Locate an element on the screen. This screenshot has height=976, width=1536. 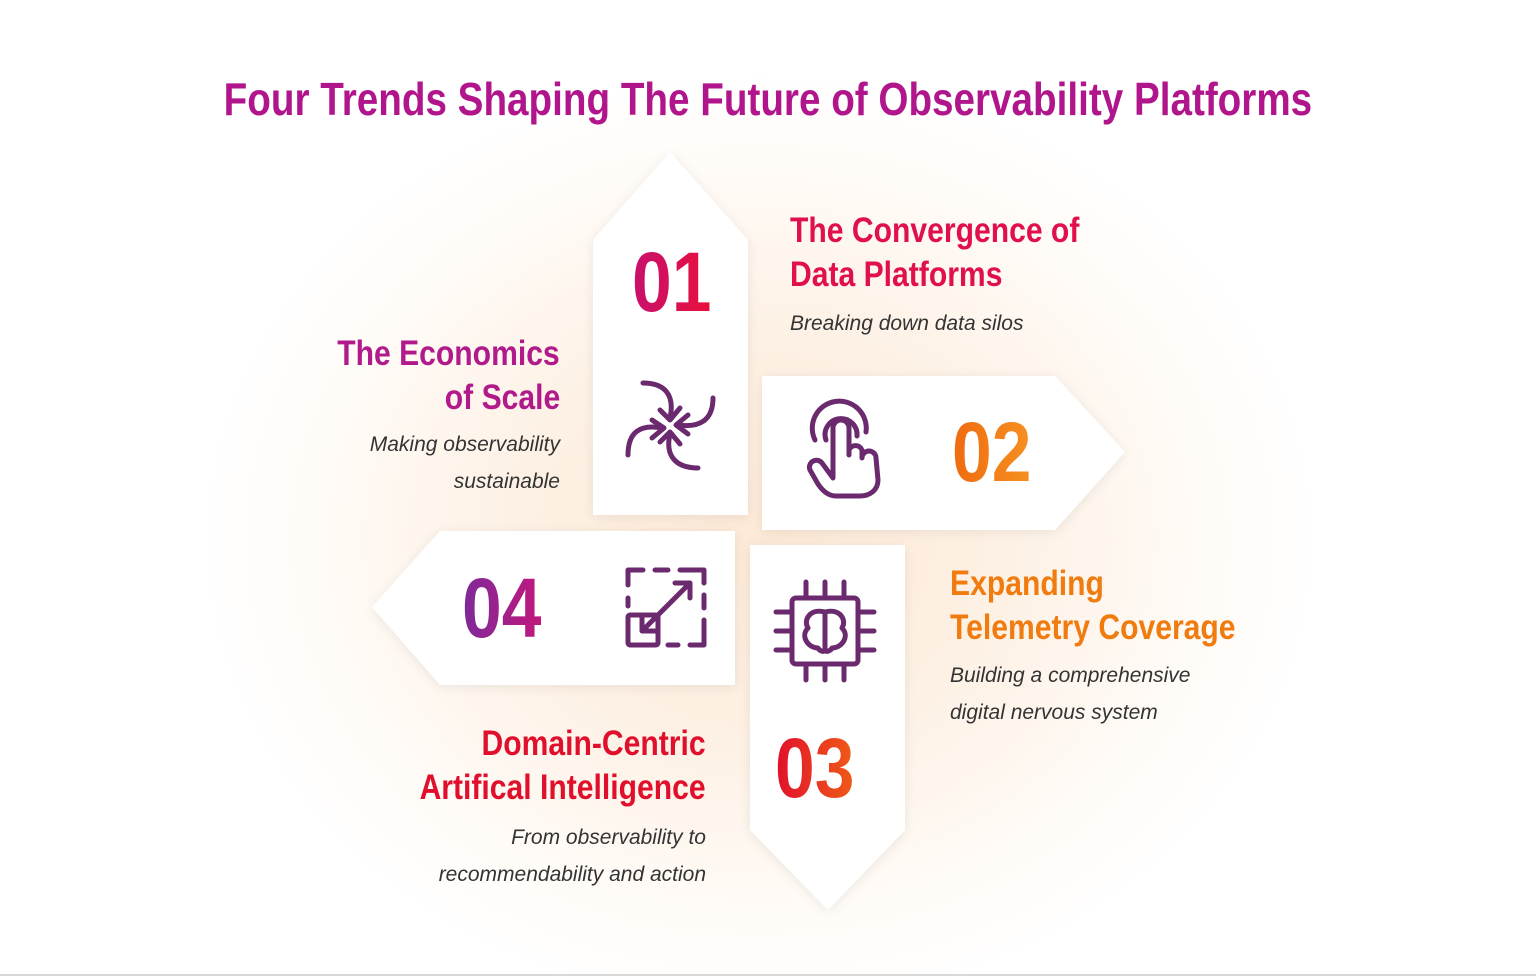
touch-hand-icon is located at coordinates (843, 448).